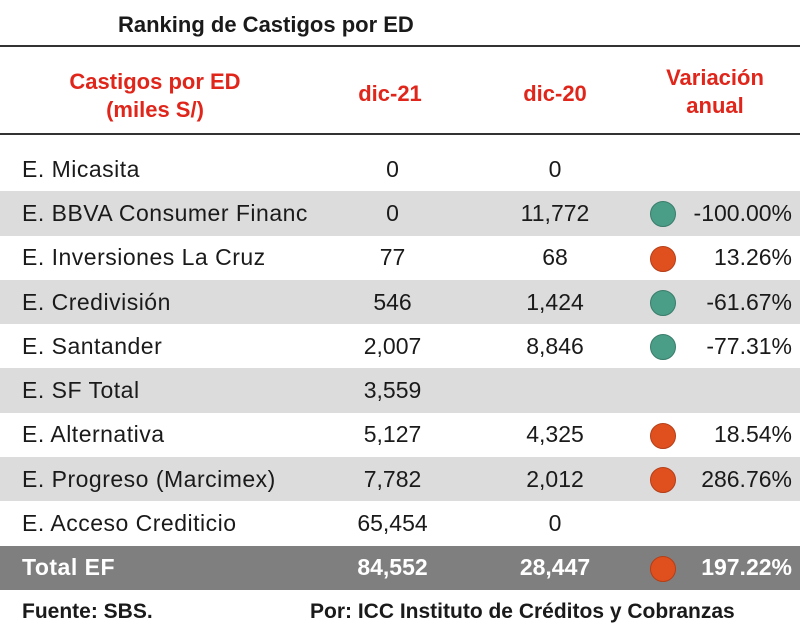 This screenshot has width=800, height=624. I want to click on table-row: E. Alternativa 5,127 4,325 18.54%, so click(400, 435).